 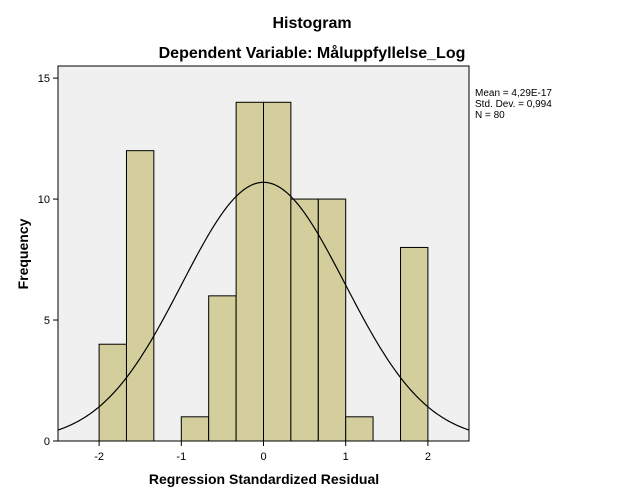 I want to click on y-tick-label: 10, so click(x=44, y=200).